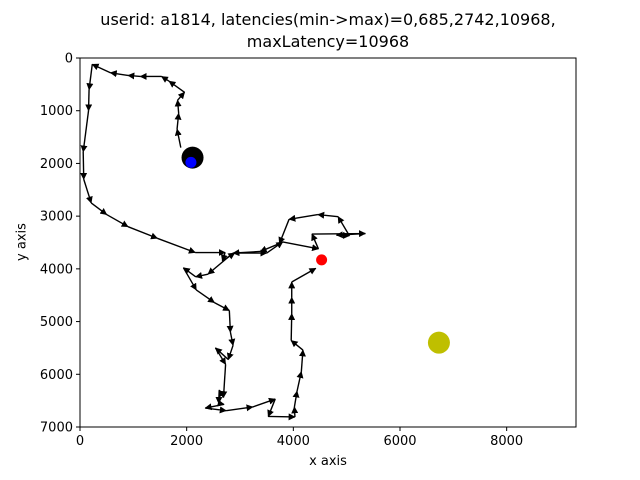 This screenshot has width=640, height=480. I want to click on x-tick-label: 2000, so click(186, 441).